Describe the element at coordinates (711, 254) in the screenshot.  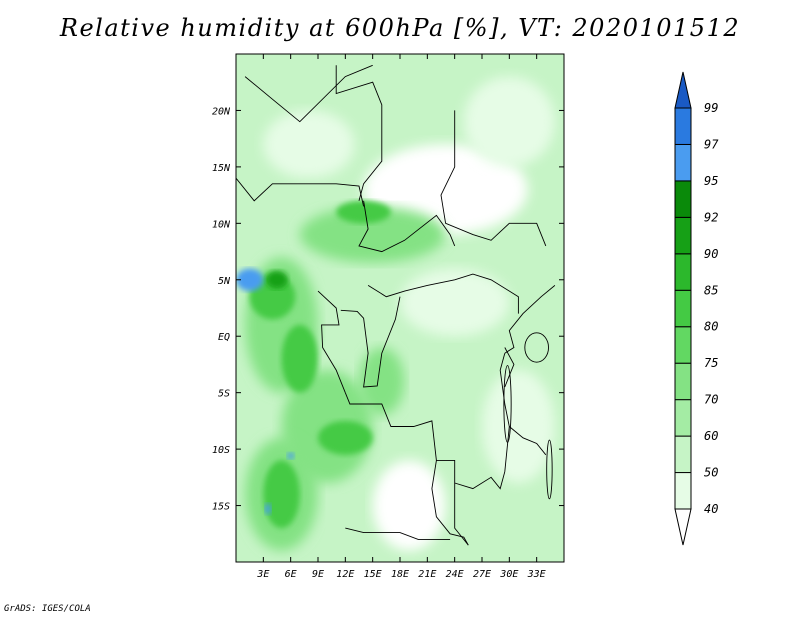
I see `colorbar-label: 90` at that location.